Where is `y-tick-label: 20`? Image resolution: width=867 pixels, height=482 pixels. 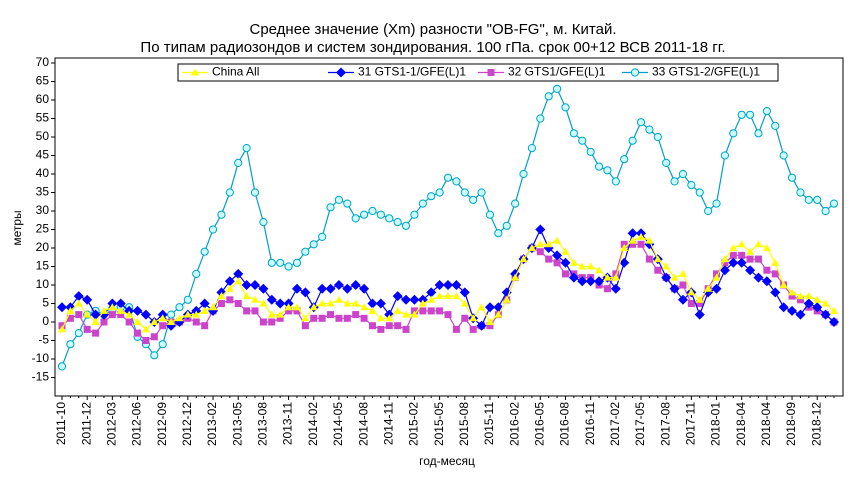 y-tick-label: 20 is located at coordinates (43, 247).